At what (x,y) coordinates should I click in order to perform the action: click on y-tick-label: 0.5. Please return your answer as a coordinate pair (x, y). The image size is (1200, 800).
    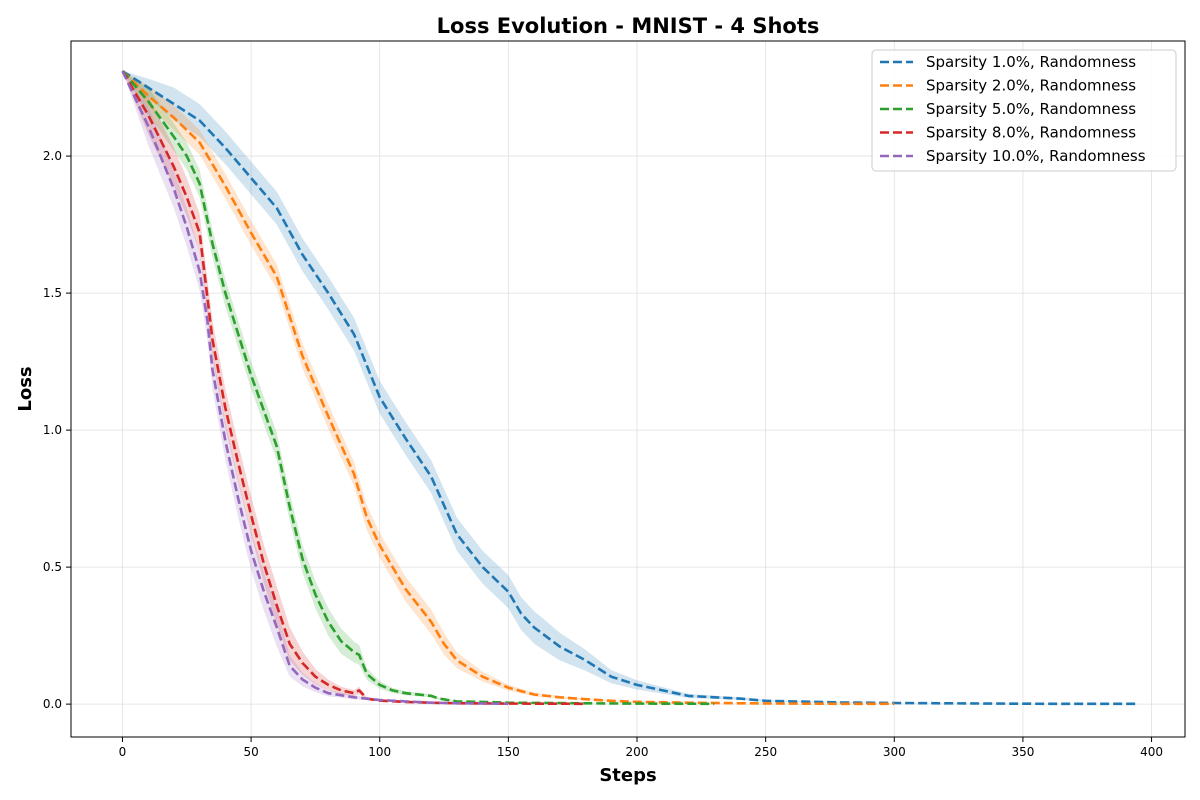
    Looking at the image, I should click on (52, 567).